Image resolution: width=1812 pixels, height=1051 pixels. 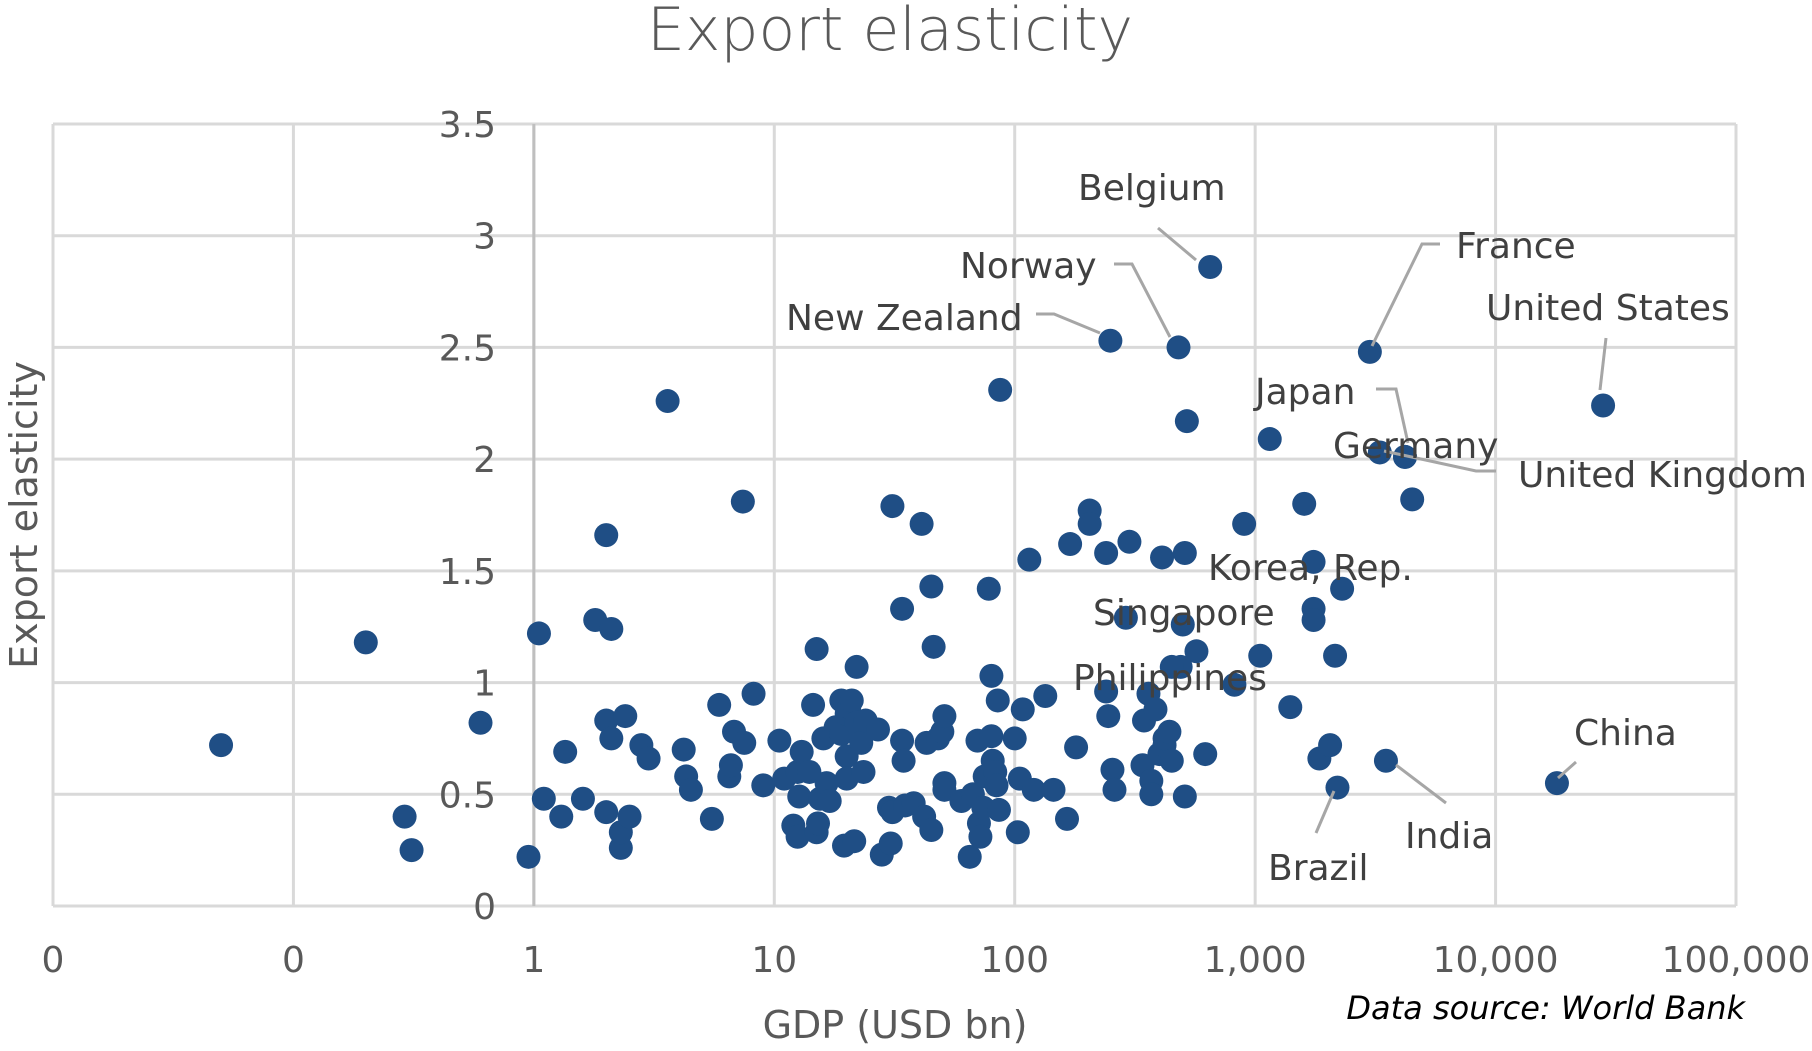 I want to click on x-tick-label: 100, so click(x=1014, y=960).